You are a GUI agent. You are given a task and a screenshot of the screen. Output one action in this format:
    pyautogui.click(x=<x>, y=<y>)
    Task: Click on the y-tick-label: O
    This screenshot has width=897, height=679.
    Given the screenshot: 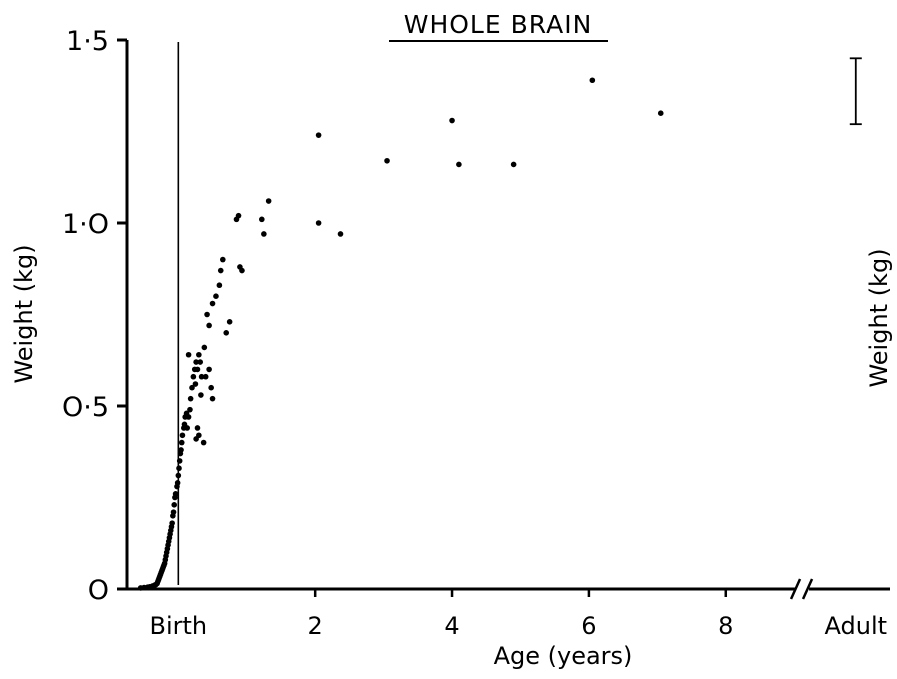 What is the action you would take?
    pyautogui.click(x=98, y=590)
    